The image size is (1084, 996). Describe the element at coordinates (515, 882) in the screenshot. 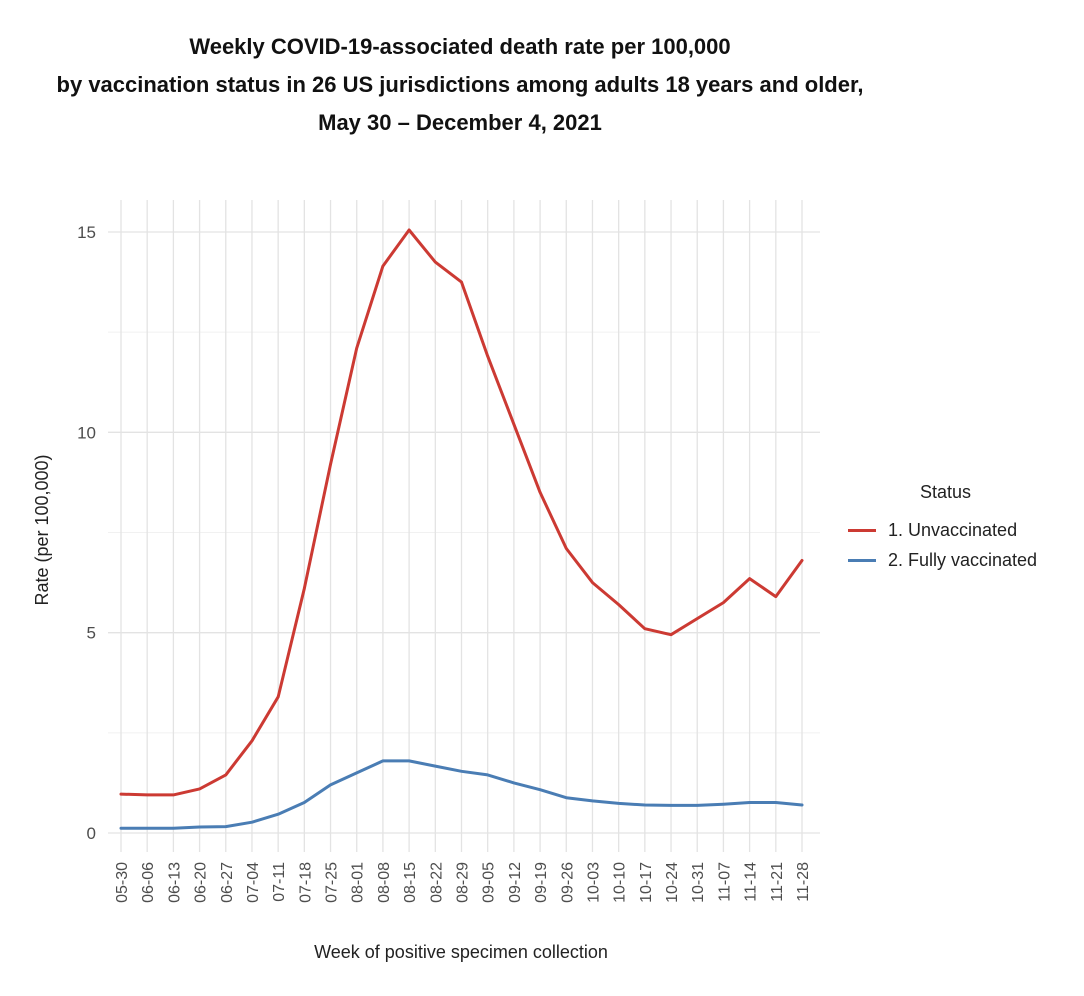

I see `x-tick-label: 09-12` at that location.